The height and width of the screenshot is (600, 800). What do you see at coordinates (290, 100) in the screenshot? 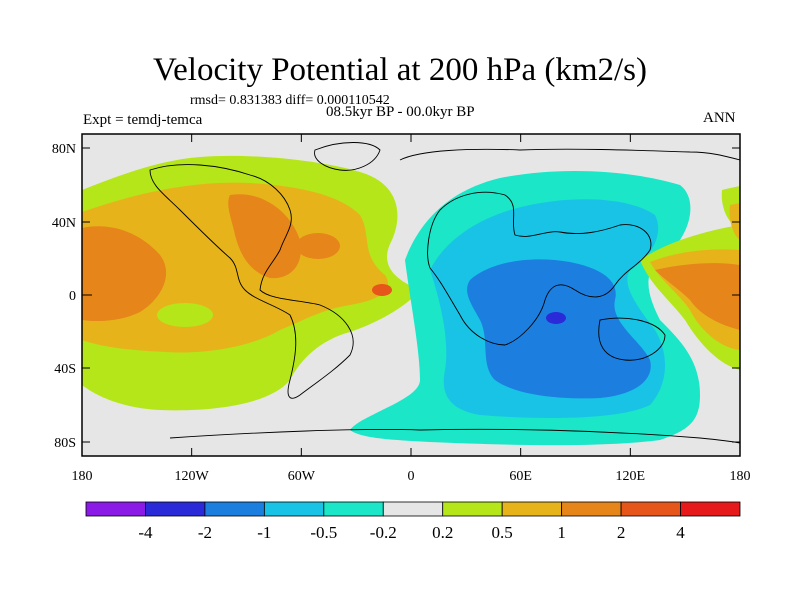
I see `stats-subtitle: rmsd= 0.831383 diff= 0.000110542` at bounding box center [290, 100].